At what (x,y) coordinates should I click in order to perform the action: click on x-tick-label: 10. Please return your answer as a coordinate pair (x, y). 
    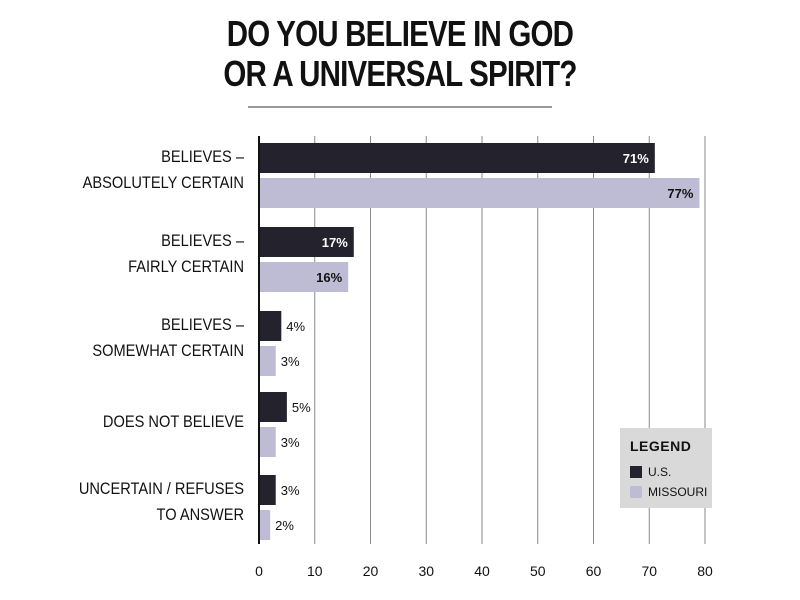
    Looking at the image, I should click on (315, 571).